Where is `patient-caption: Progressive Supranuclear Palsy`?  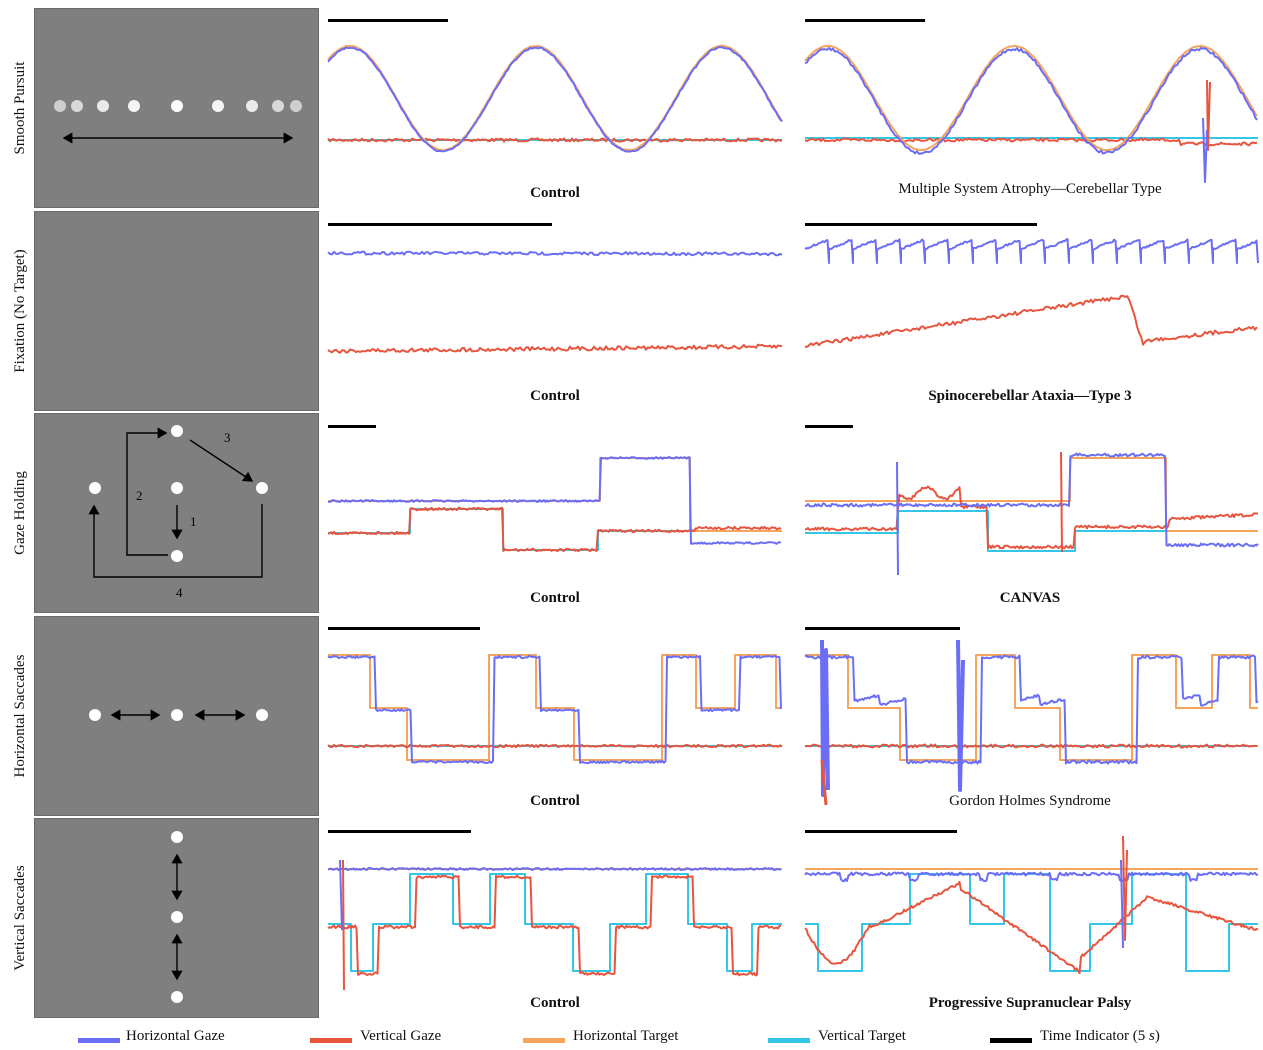
patient-caption: Progressive Supranuclear Palsy is located at coordinates (1030, 1003).